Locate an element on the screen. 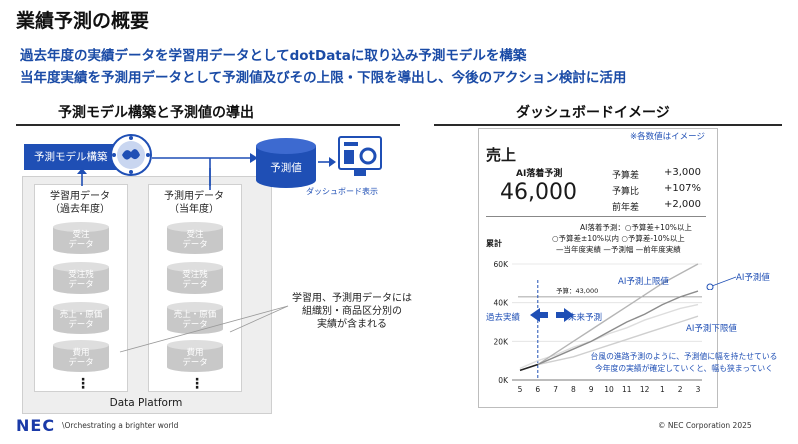 The width and height of the screenshot is (798, 444). training-data-cylinders is located at coordinates (81, 297).